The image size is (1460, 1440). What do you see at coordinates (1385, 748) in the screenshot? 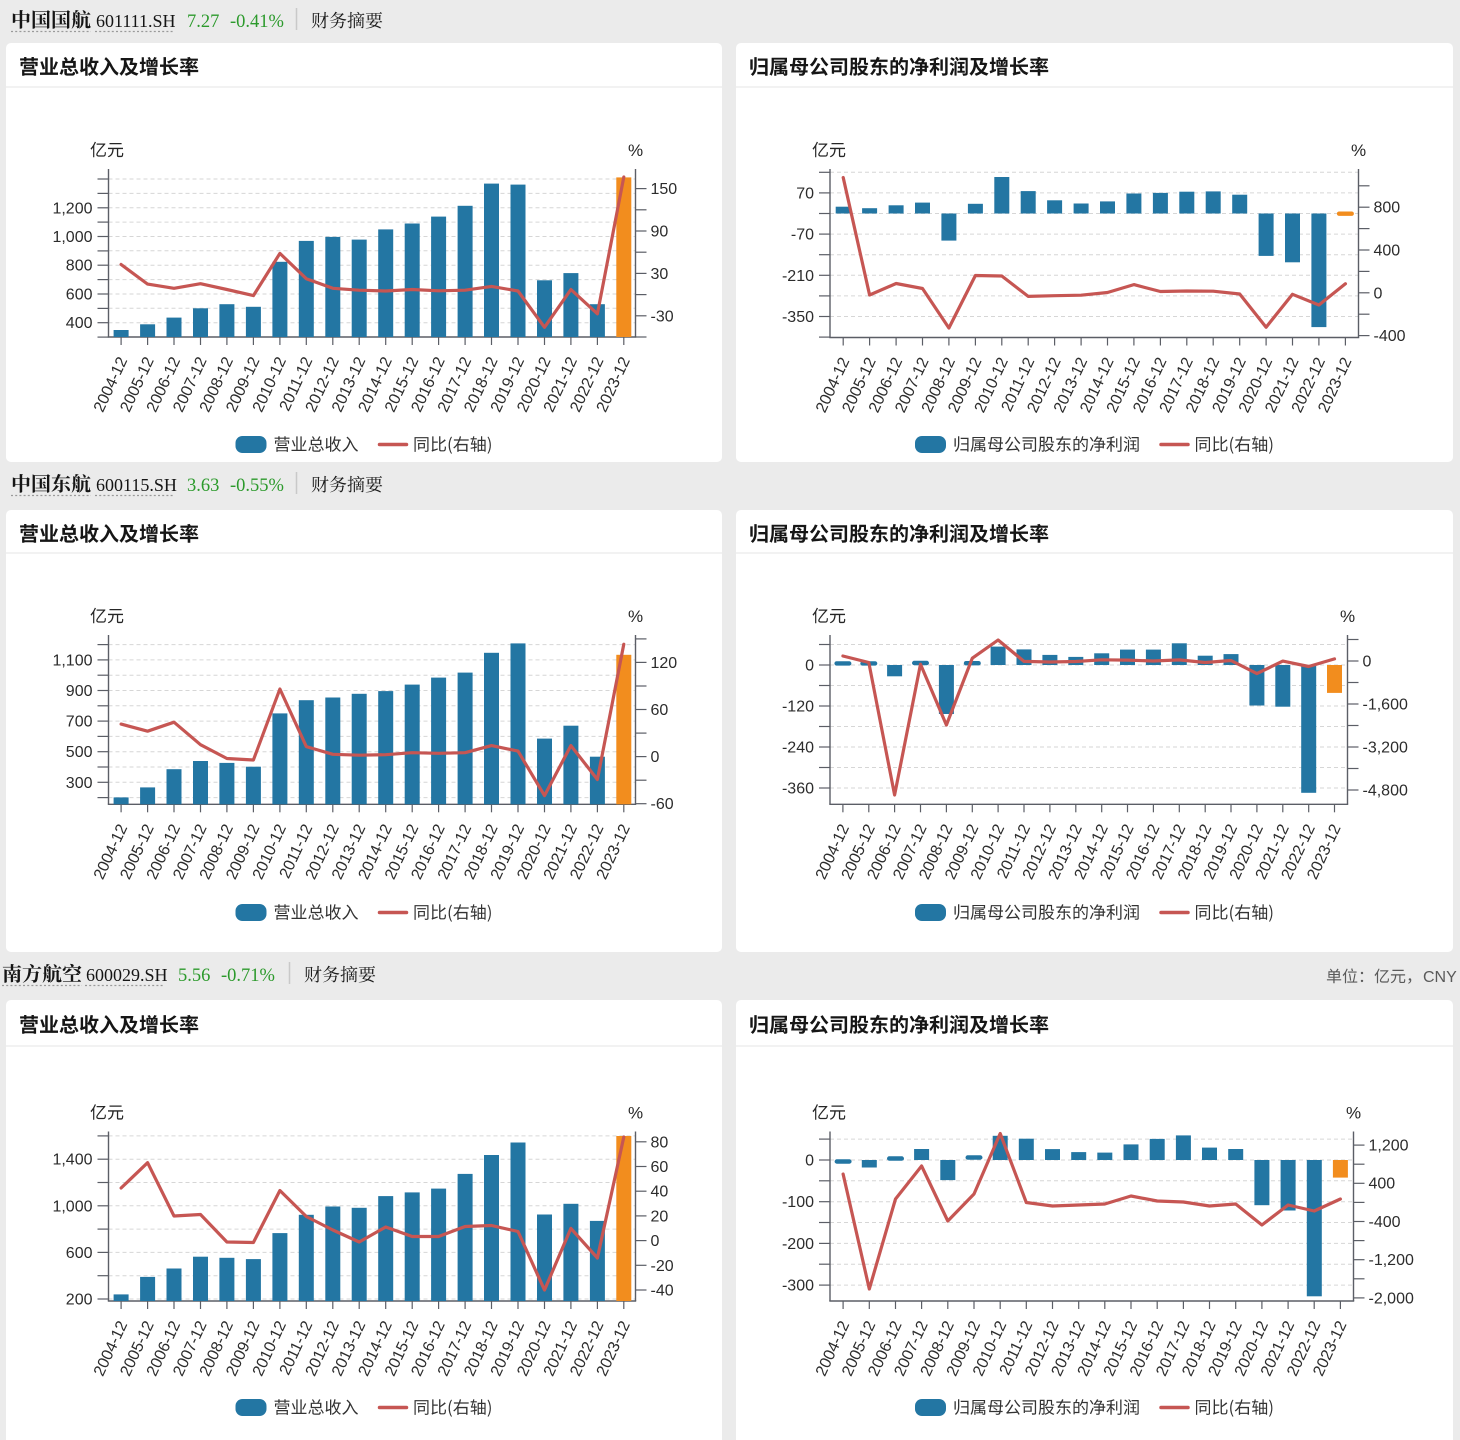
I see `svg-text: -3,200` at bounding box center [1385, 748].